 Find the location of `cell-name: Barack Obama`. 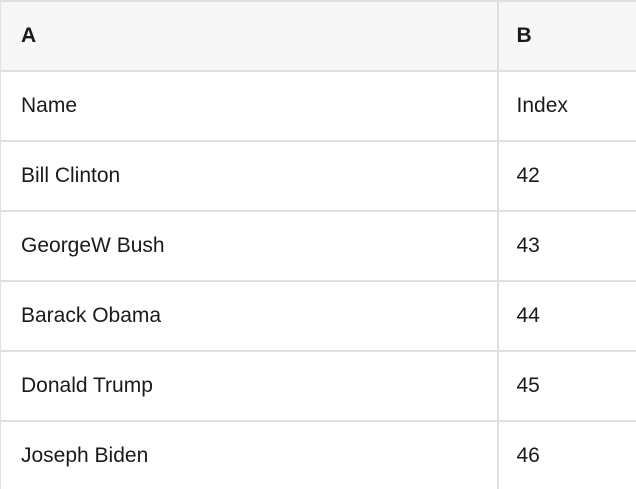

cell-name: Barack Obama is located at coordinates (249, 316).